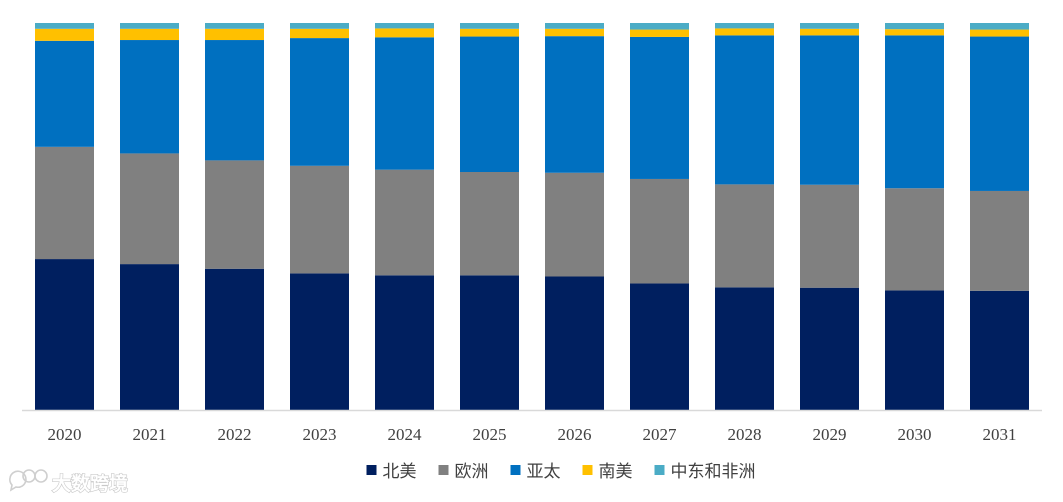 This screenshot has height=502, width=1063. Describe the element at coordinates (234, 34) in the screenshot. I see `bar-segment-2022-s3` at that location.